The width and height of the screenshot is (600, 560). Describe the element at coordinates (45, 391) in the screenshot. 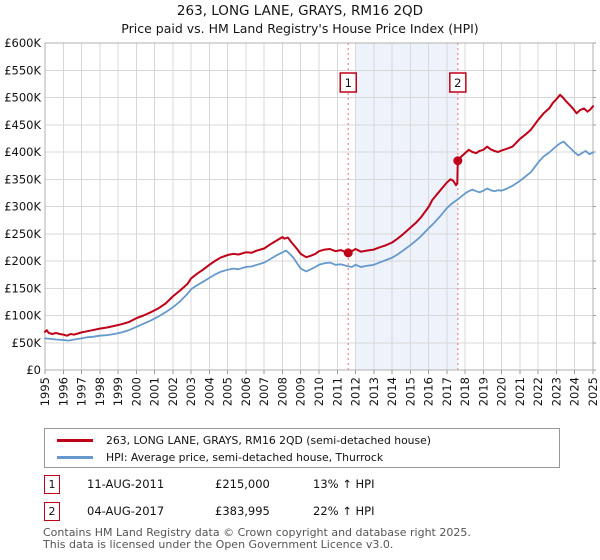

I see `svg-text: 1995` at that location.